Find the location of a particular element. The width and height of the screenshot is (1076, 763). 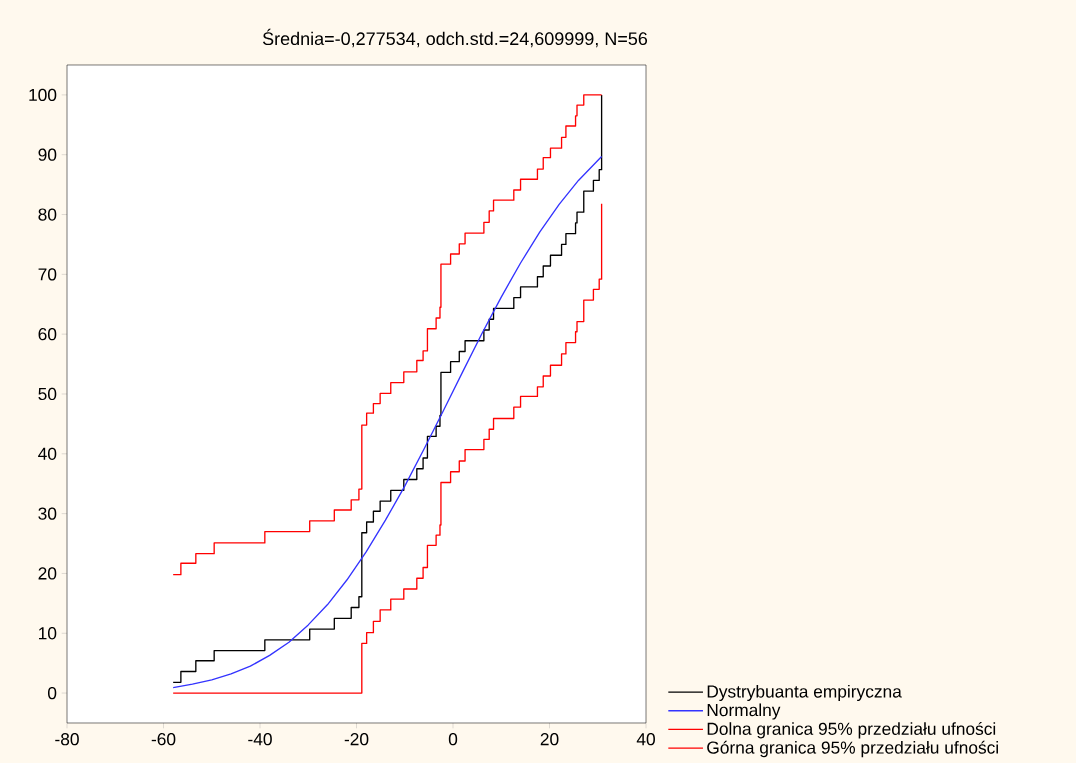

y-tick-label: 30 is located at coordinates (47, 513).